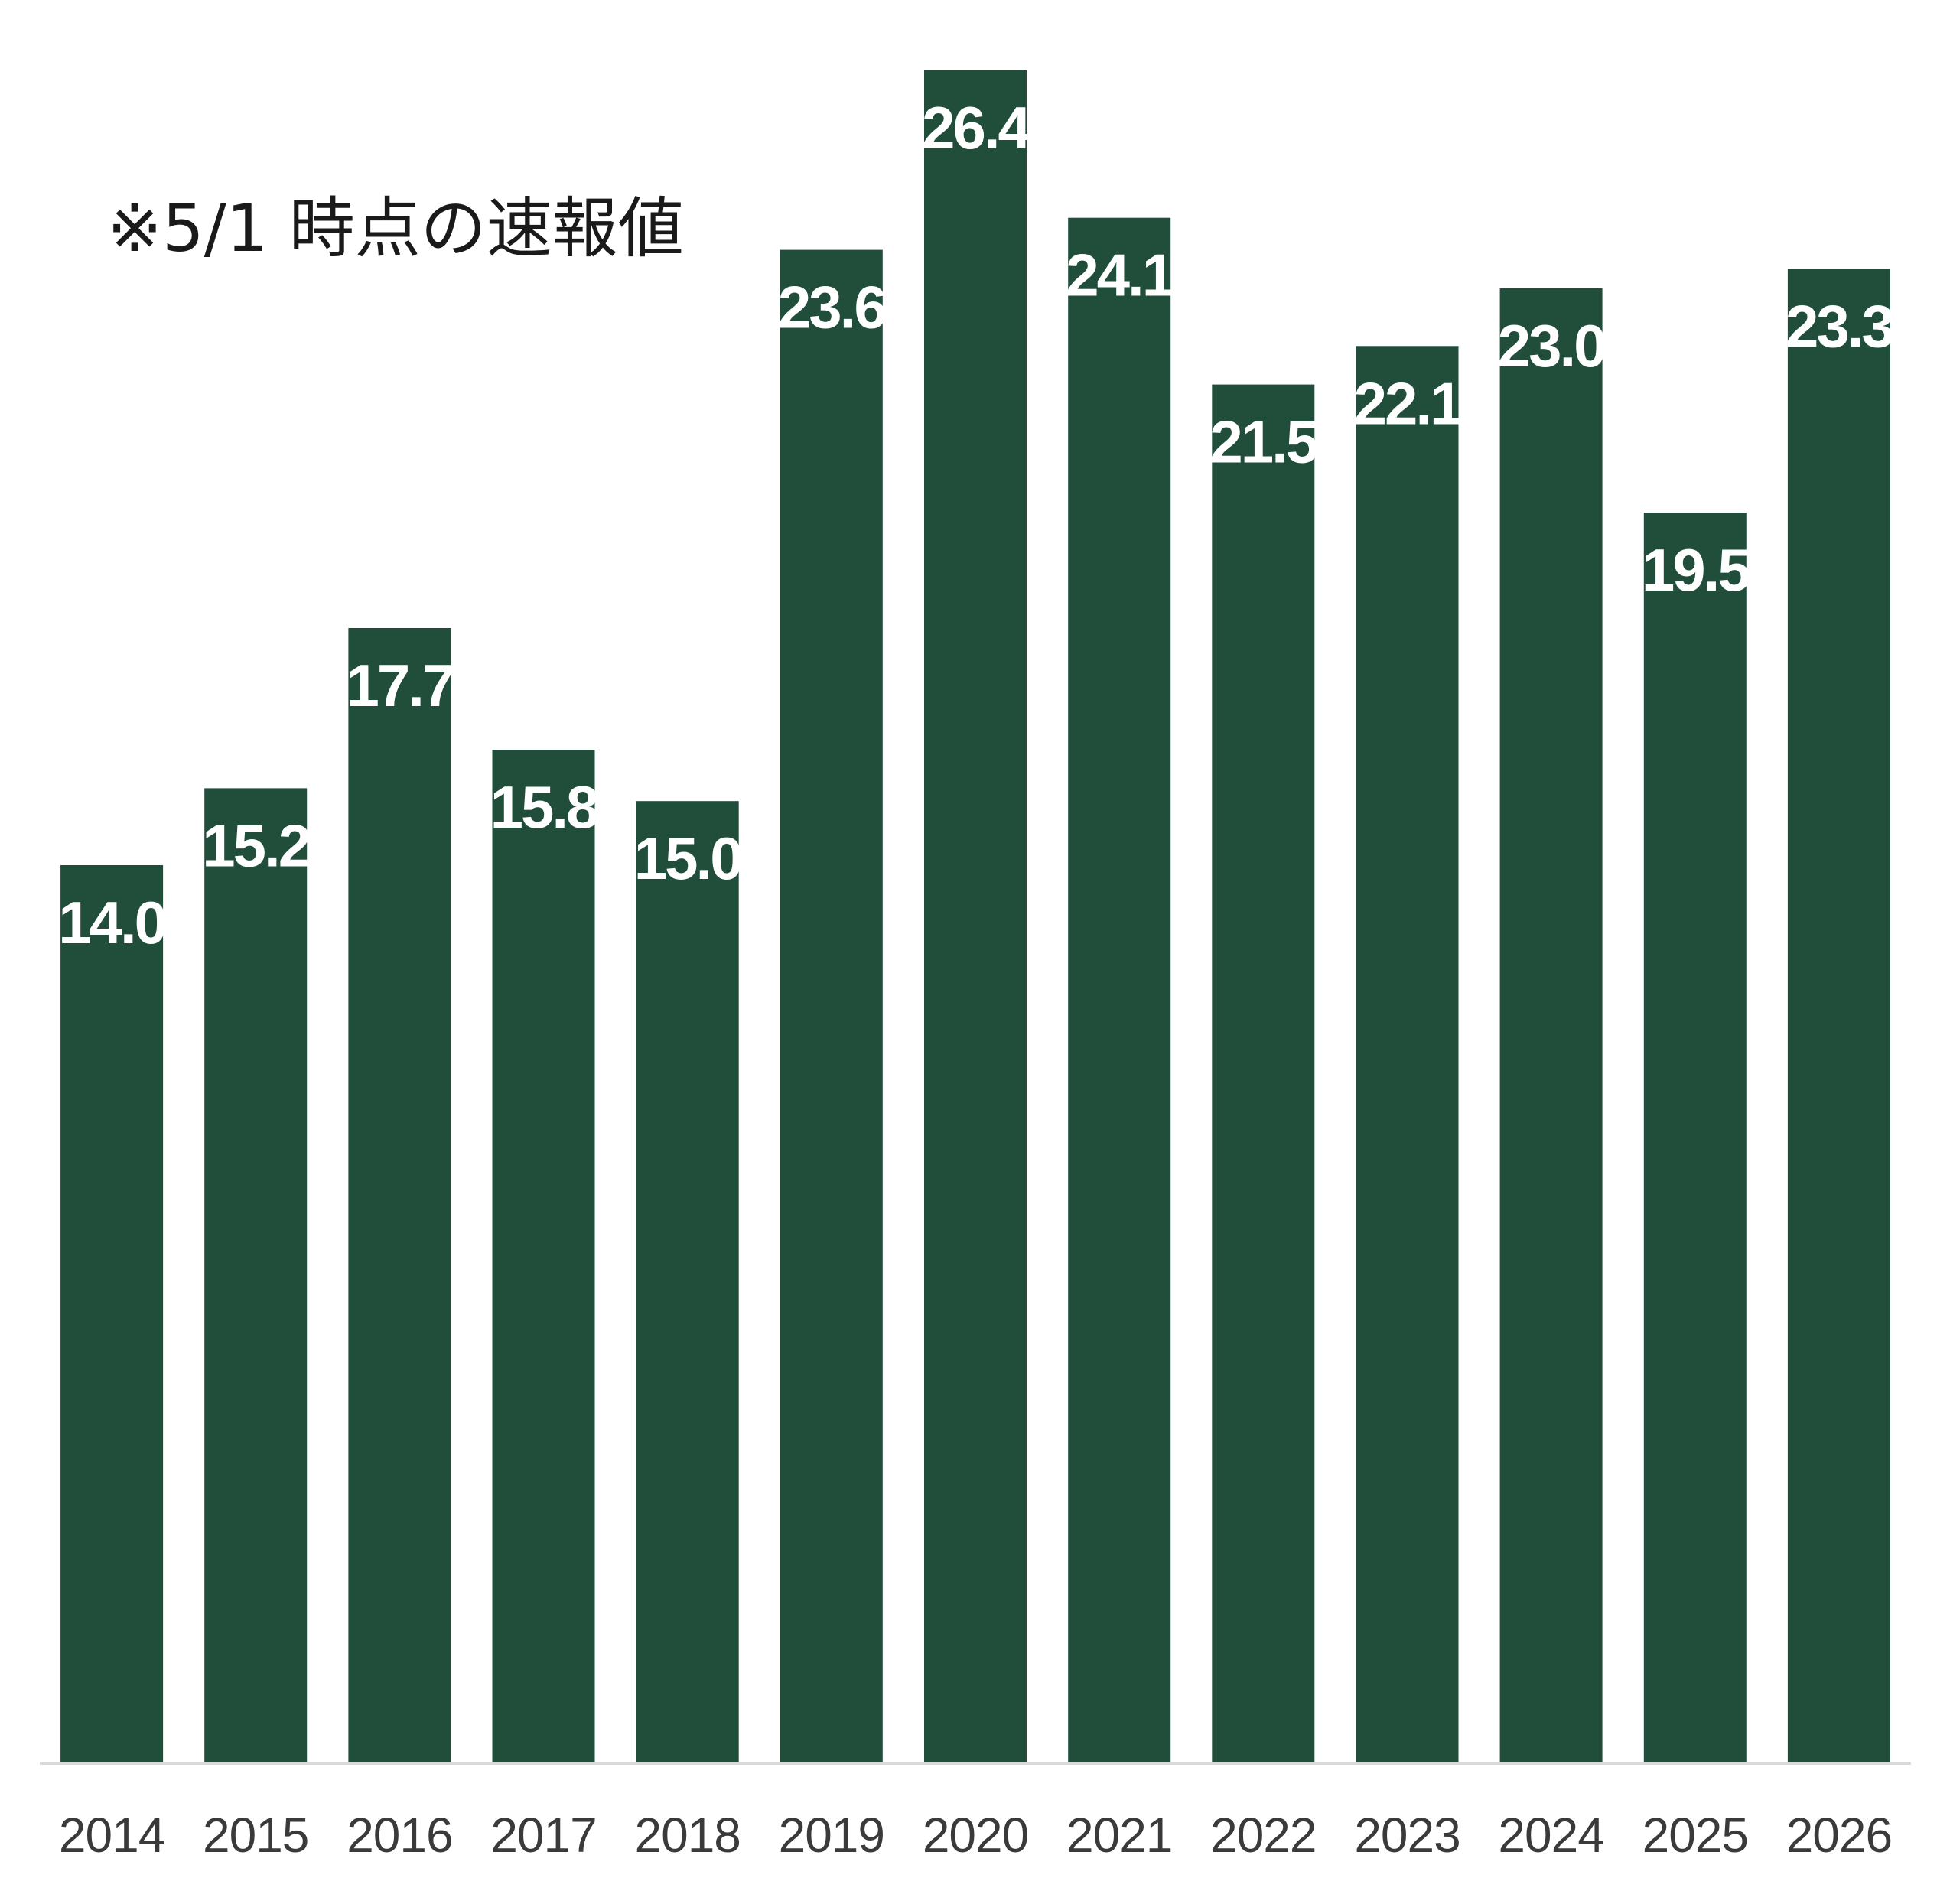 This screenshot has width=1950, height=1904. Describe the element at coordinates (1696, 570) in the screenshot. I see `bar-value-label-2025: 19.5` at that location.